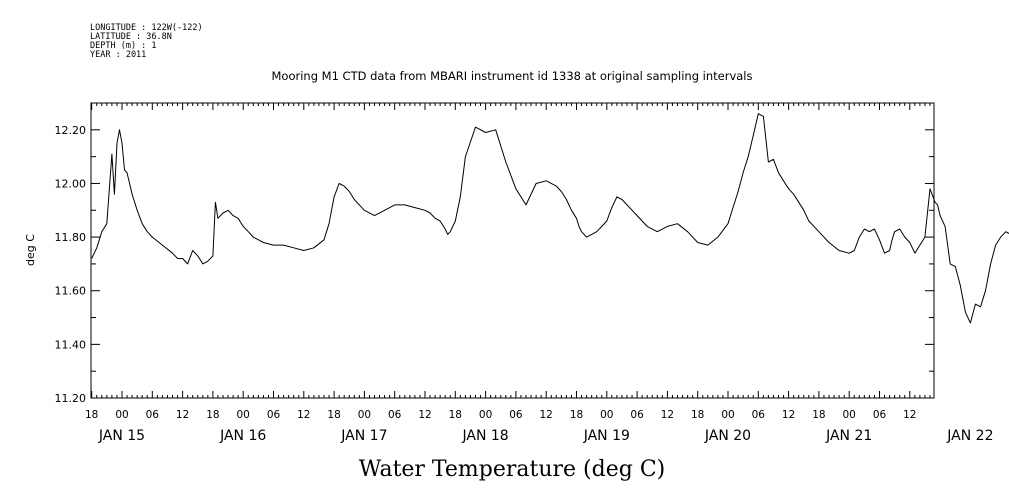 The width and height of the screenshot is (1009, 504). What do you see at coordinates (242, 436) in the screenshot?
I see `x-day-label: JAN 16` at bounding box center [242, 436].